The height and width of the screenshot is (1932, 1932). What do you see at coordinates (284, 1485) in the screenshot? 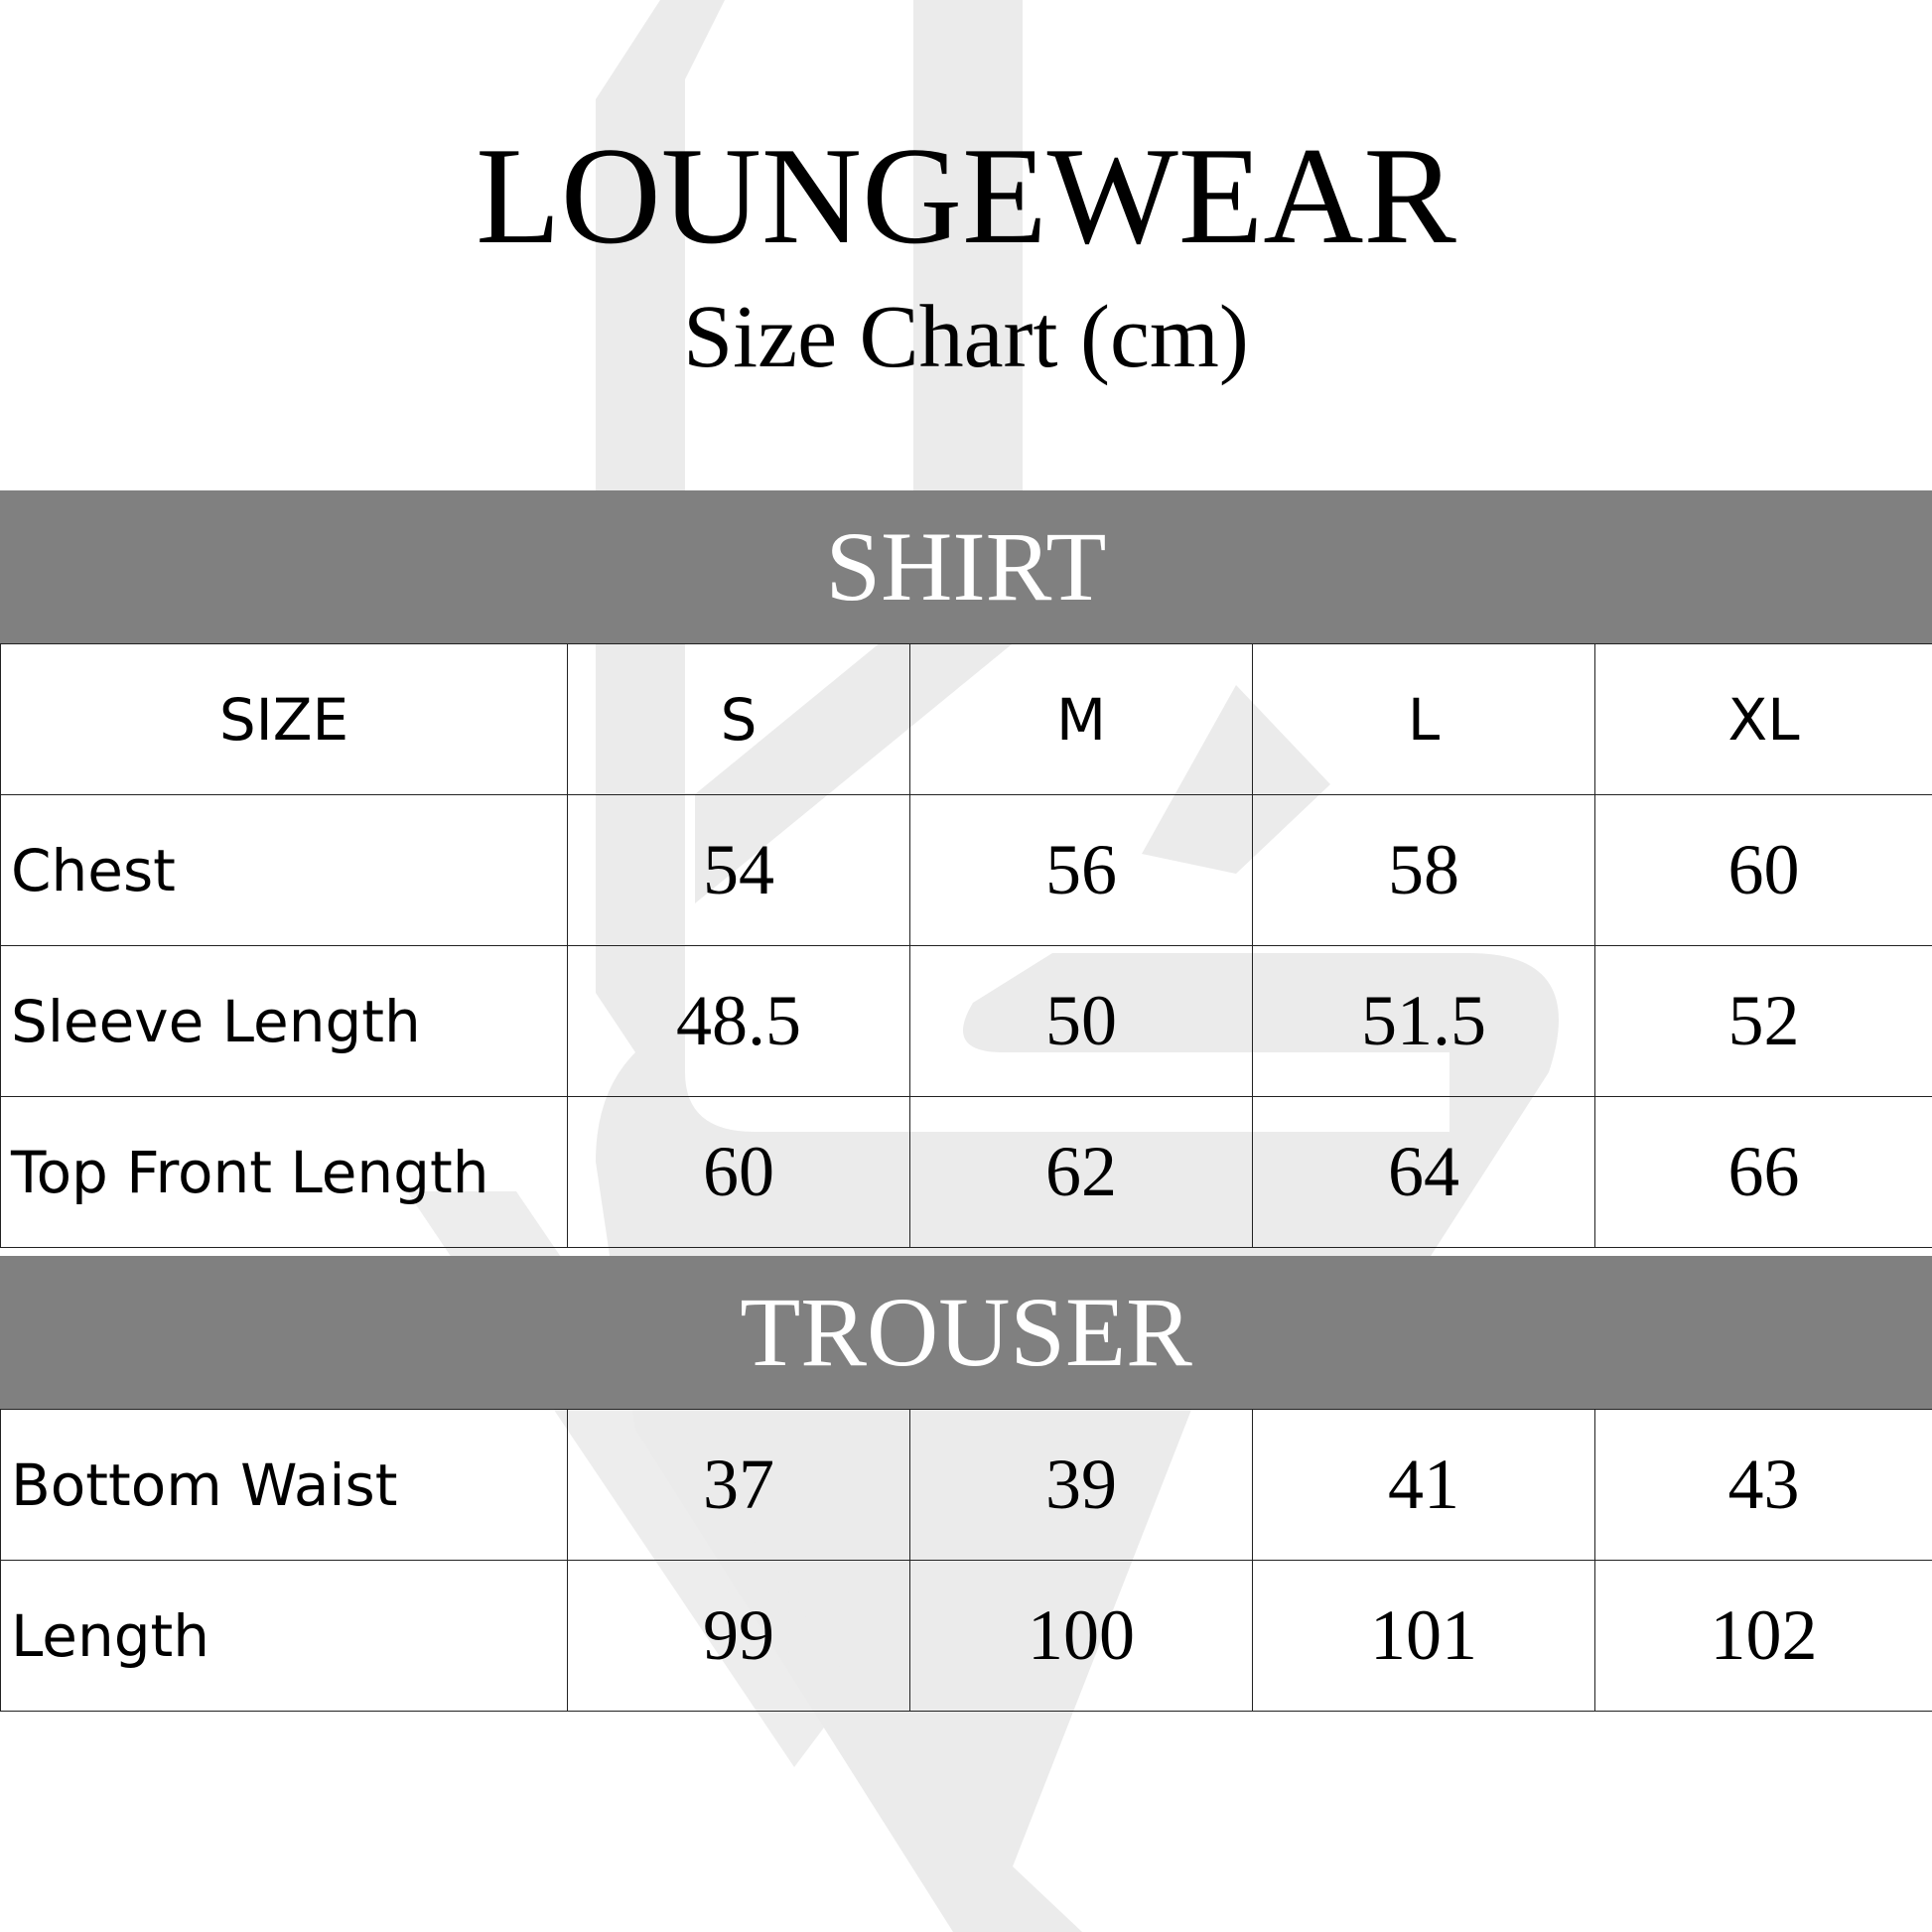
I see `row-label: Bottom Waist` at bounding box center [284, 1485].